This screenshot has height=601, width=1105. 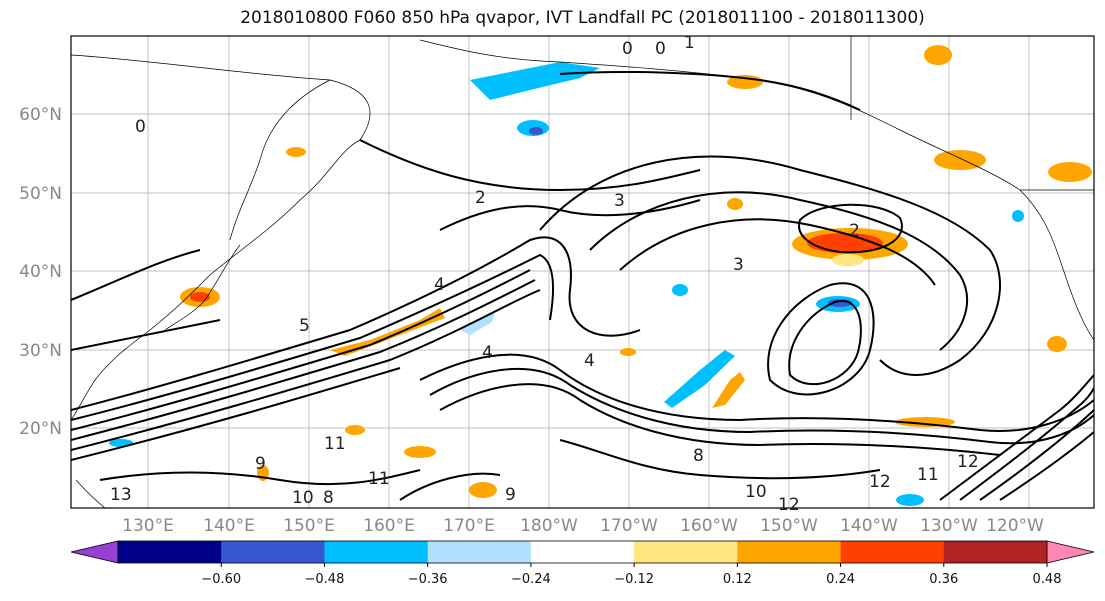 I want to click on lon-label: 140°E, so click(x=229, y=526).